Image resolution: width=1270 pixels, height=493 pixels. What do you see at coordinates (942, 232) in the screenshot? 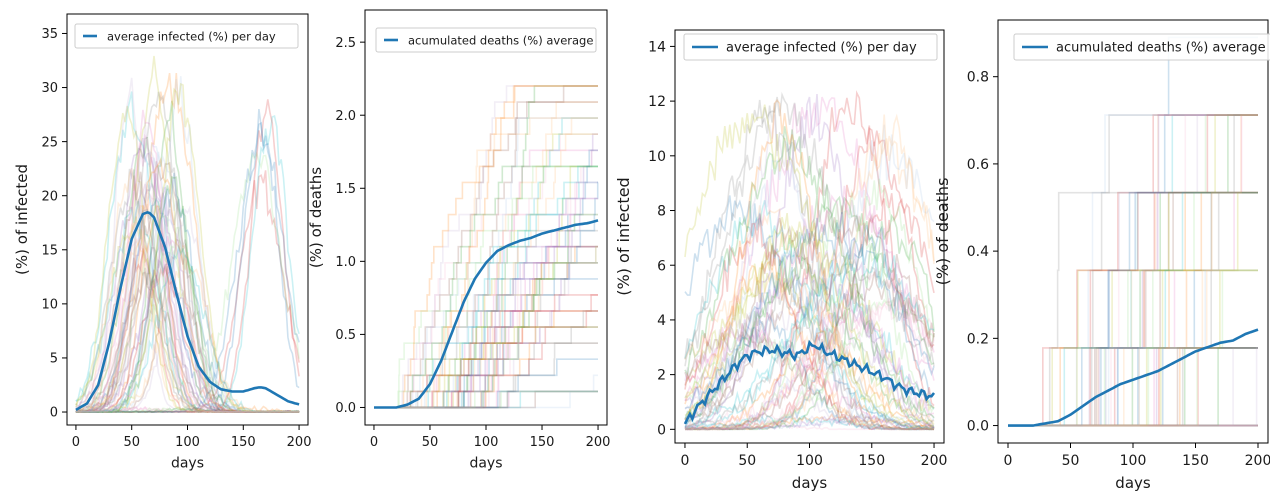
I see `y-axis-label: (%) of deaths` at bounding box center [942, 232].